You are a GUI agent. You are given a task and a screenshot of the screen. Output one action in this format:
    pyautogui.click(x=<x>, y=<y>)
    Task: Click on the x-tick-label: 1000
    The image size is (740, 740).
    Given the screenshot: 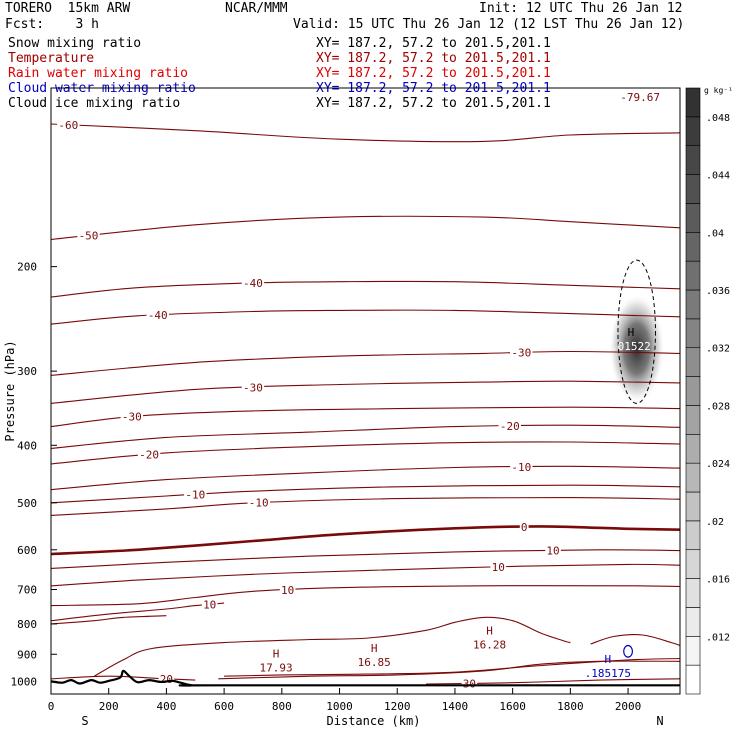 What is the action you would take?
    pyautogui.click(x=339, y=706)
    